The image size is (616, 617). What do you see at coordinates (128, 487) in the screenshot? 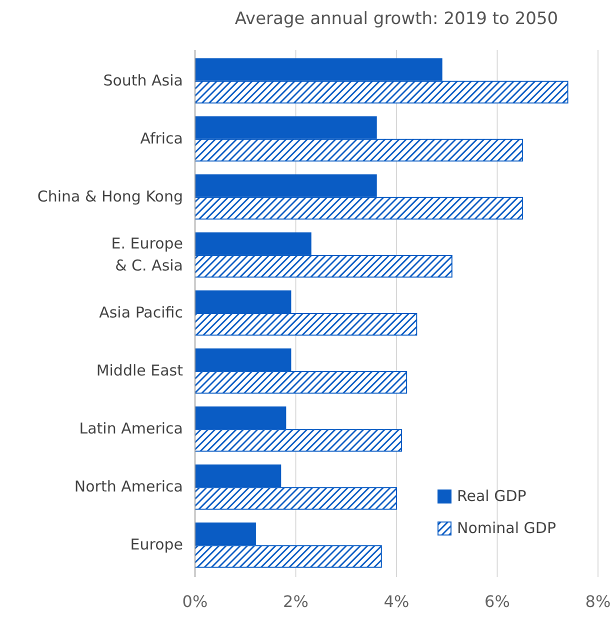
I see `y-tick-label: North America` at bounding box center [128, 487].